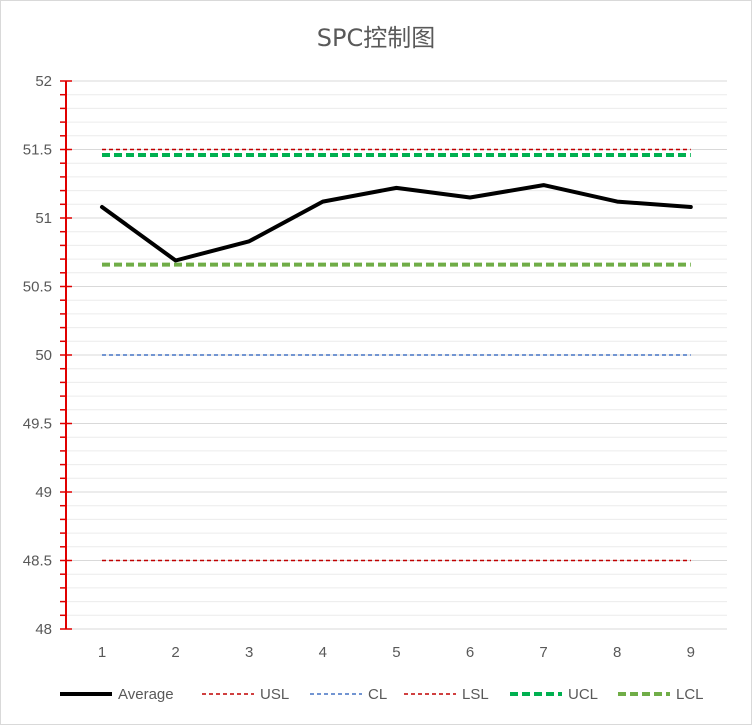 Image resolution: width=752 pixels, height=725 pixels. Describe the element at coordinates (37, 424) in the screenshot. I see `y-tick-label: 49.5` at that location.